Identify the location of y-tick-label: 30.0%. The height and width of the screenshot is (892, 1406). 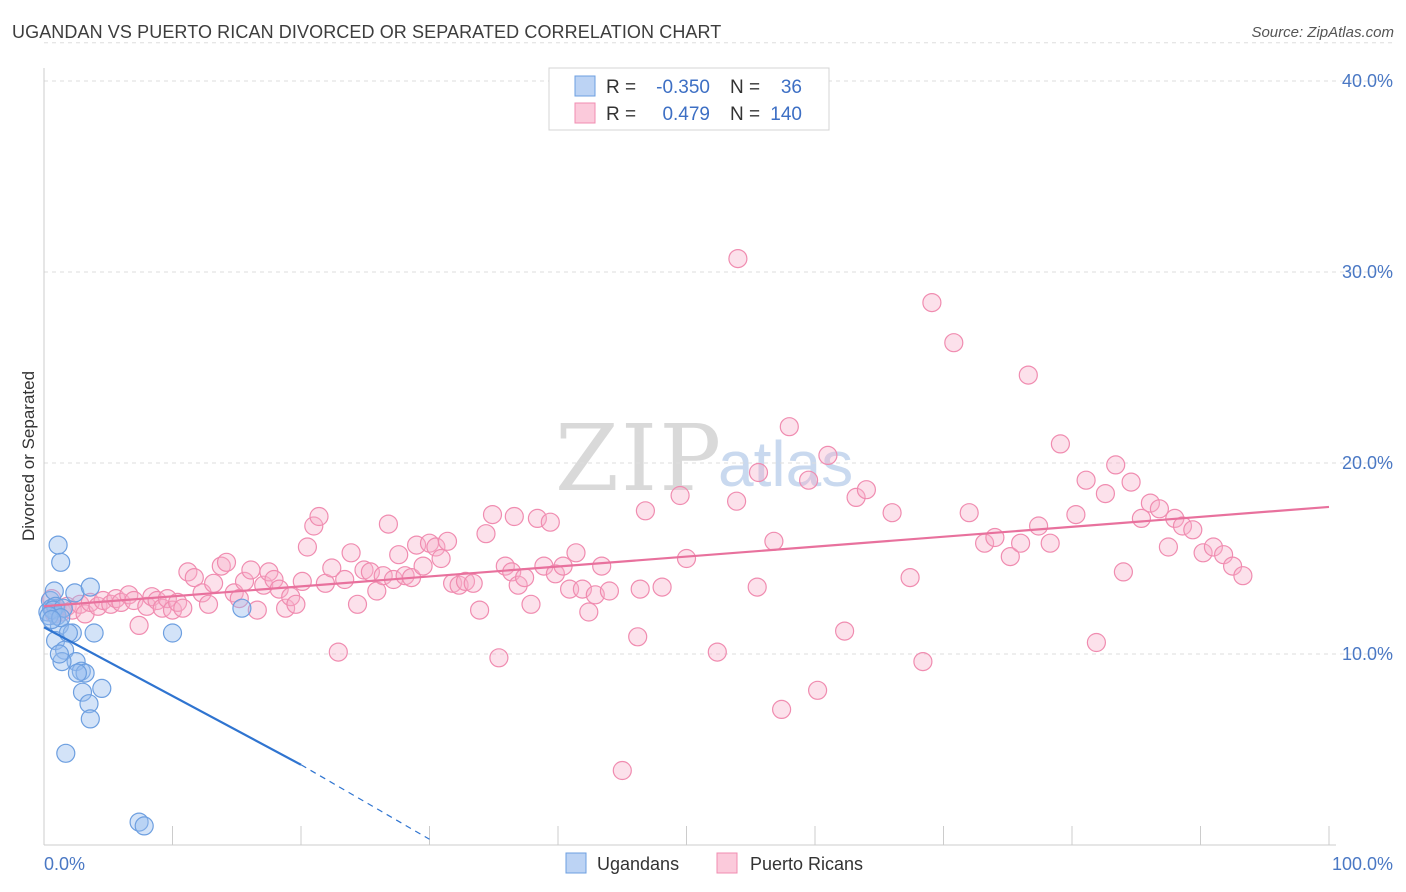
(1367, 272).